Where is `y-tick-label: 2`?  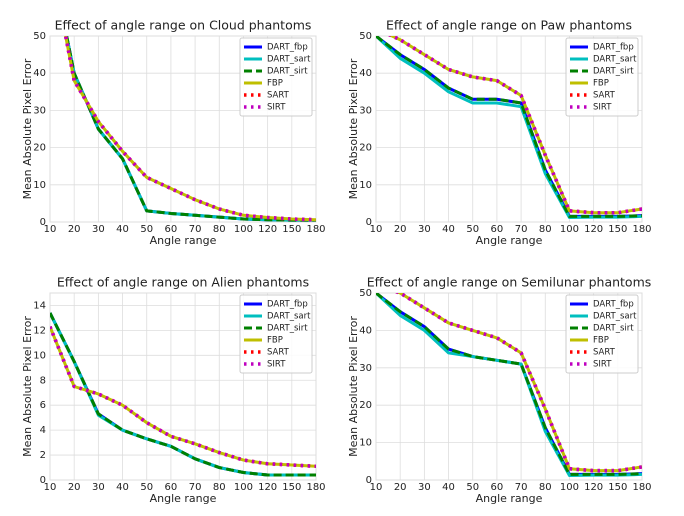
y-tick-label: 2 is located at coordinates (43, 455).